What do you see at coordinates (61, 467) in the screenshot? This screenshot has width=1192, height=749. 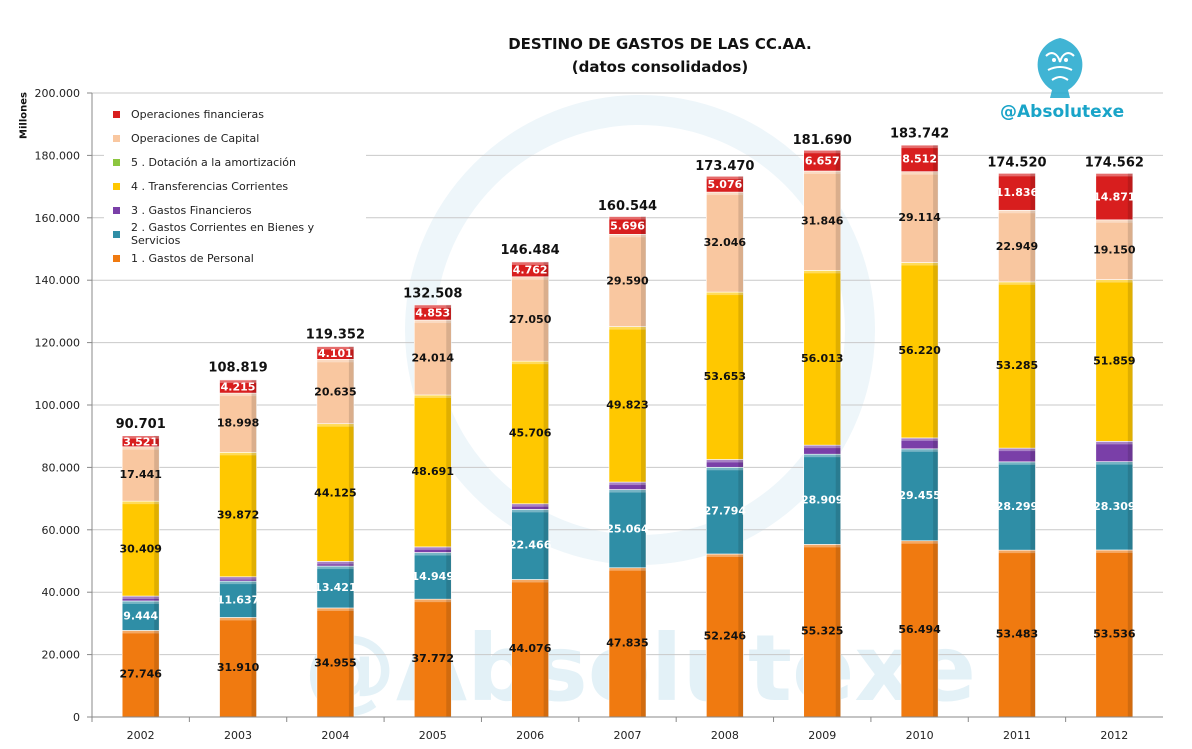 I see `y-tick-label: 80.000` at bounding box center [61, 467].